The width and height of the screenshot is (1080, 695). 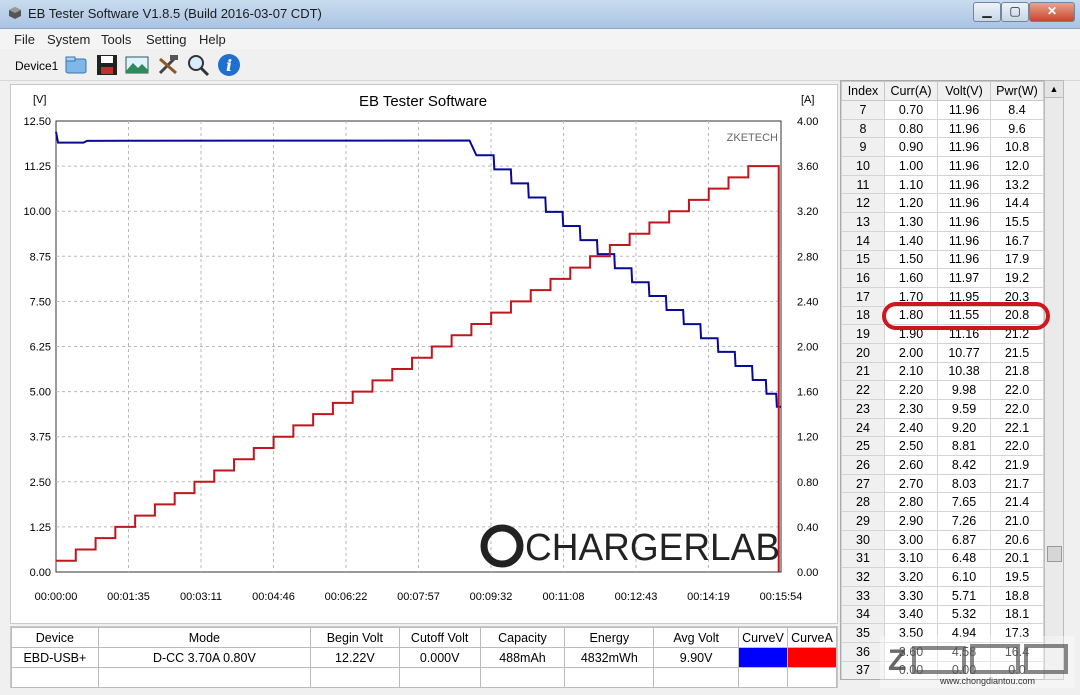 I want to click on table-row: 16 1.60 11.97 19.2, so click(x=942, y=278).